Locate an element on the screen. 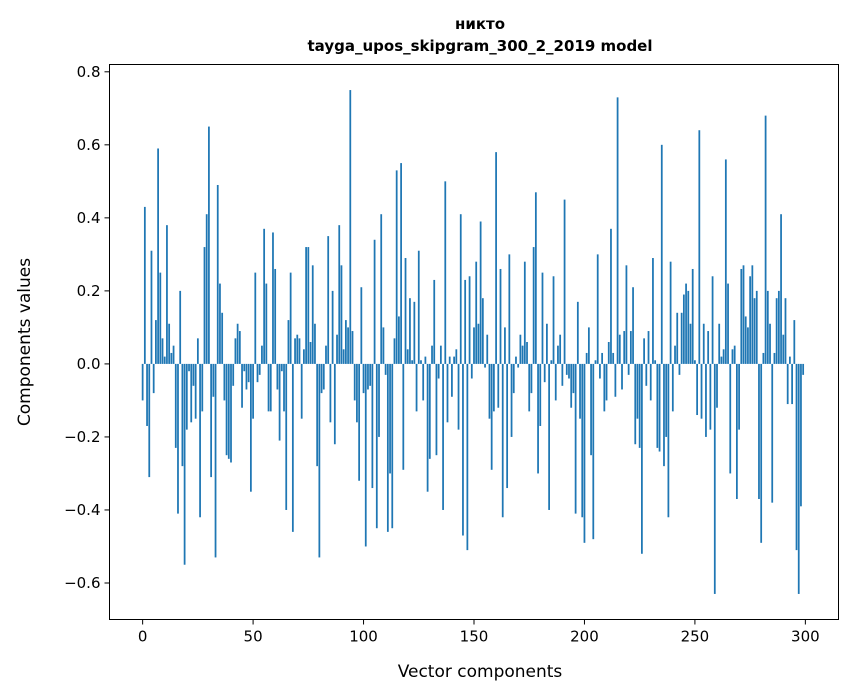 This screenshot has height=700, width=867. chart-subtitle: tayga_upos_skipgram_300_2_2019 model is located at coordinates (480, 46).